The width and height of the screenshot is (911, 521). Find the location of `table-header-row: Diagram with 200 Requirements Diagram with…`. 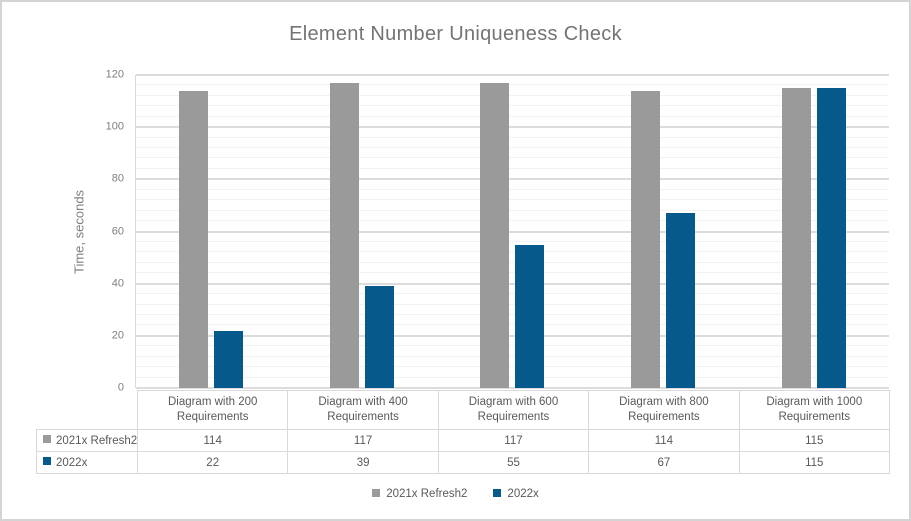

table-header-row: Diagram with 200 Requirements Diagram with… is located at coordinates (464, 410).